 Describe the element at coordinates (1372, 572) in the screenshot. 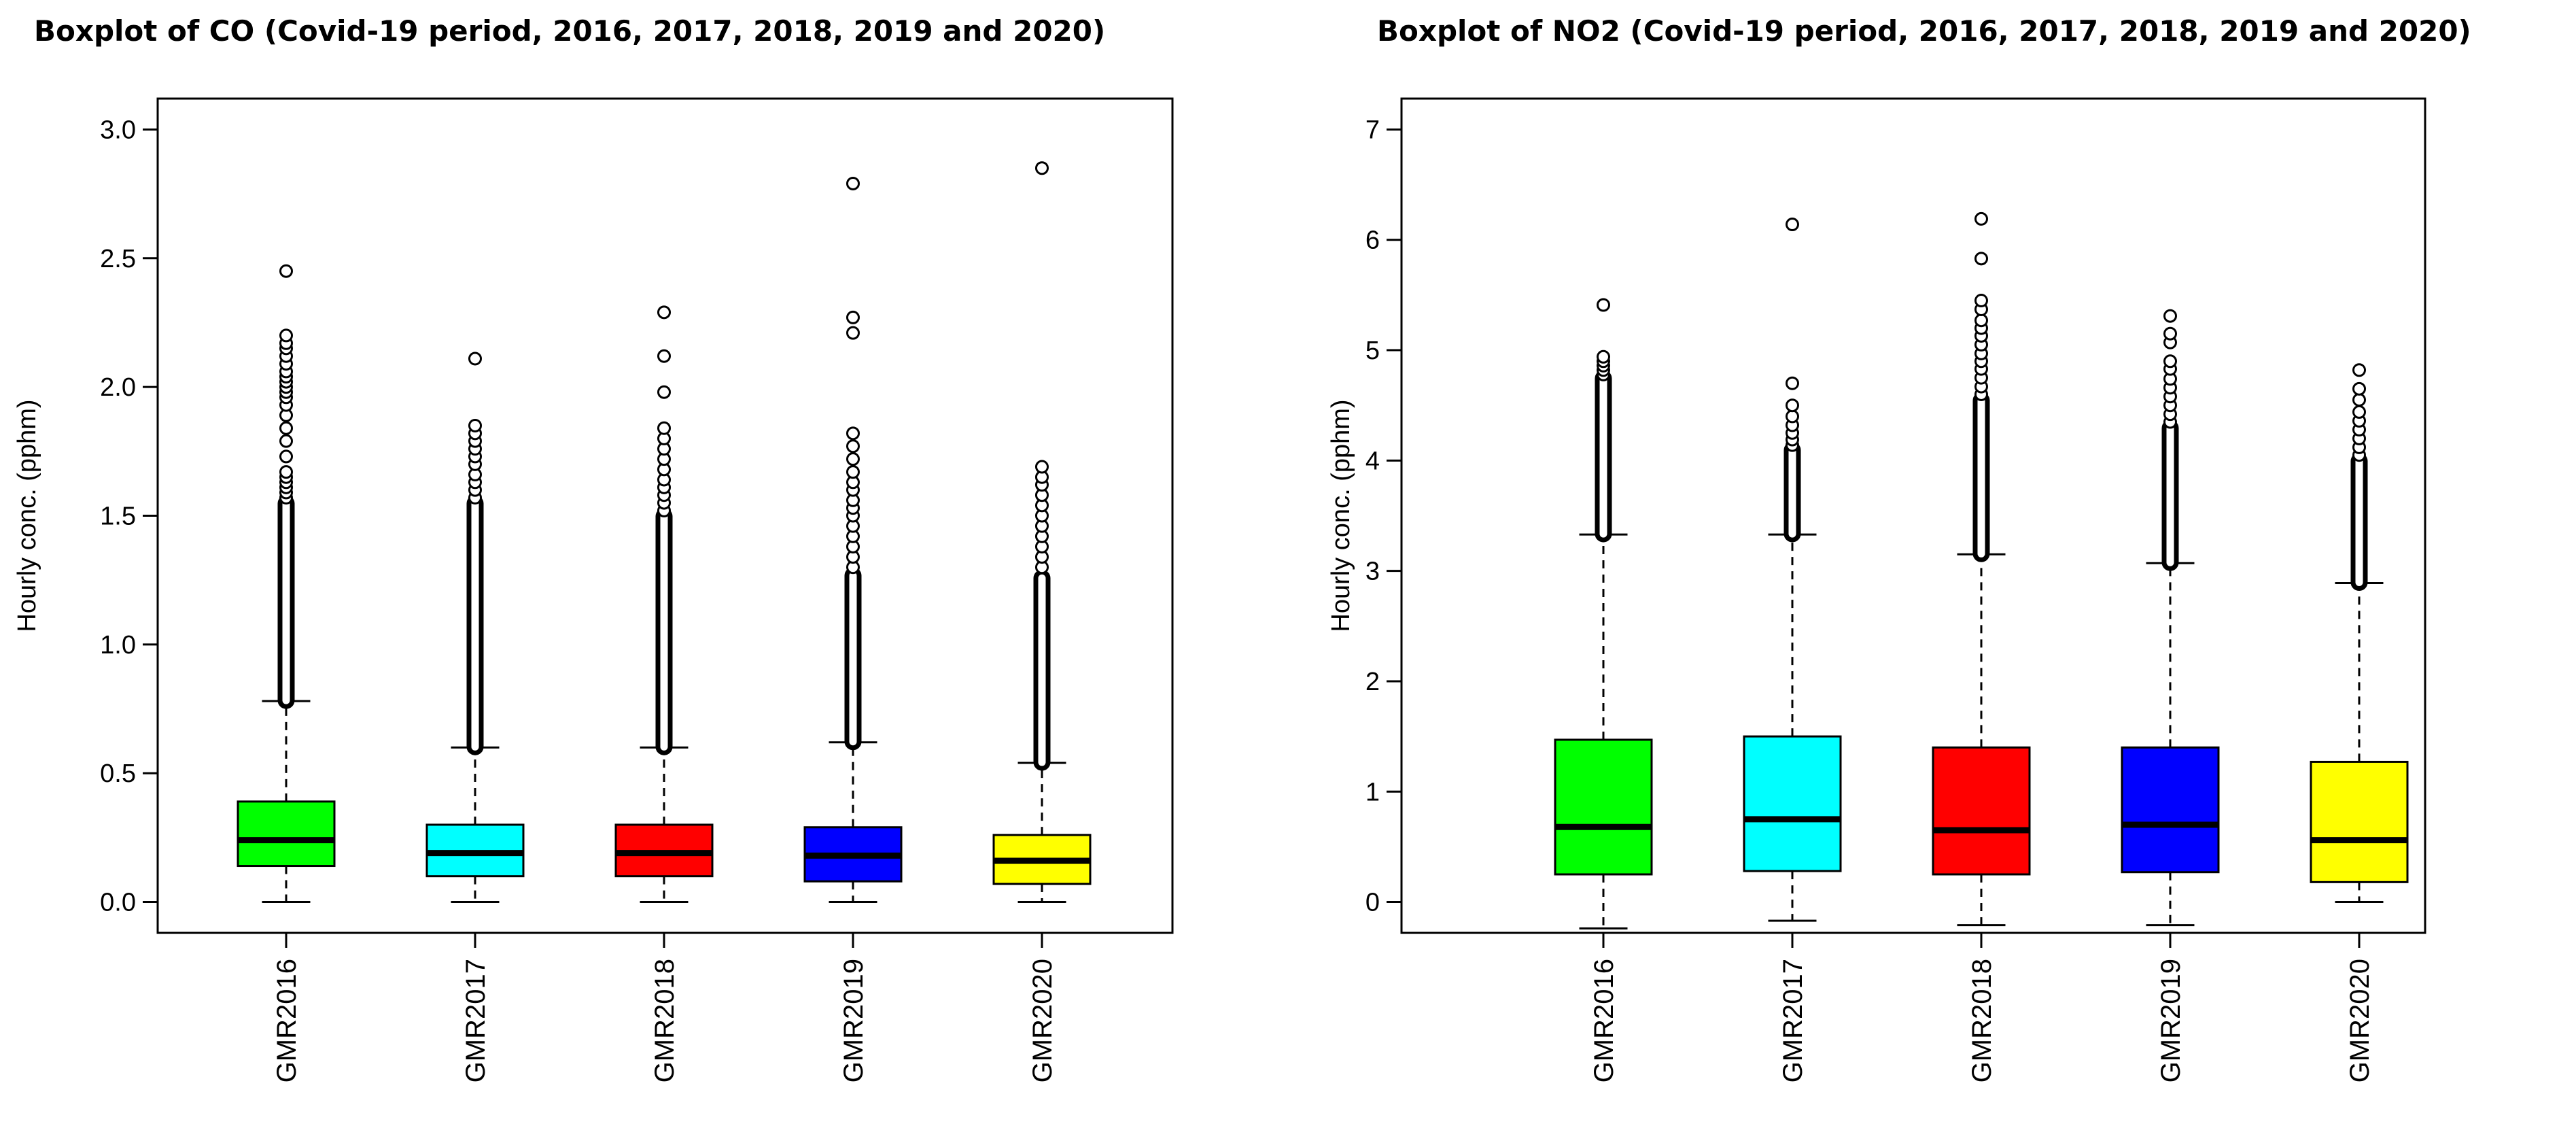

I see `y-tick-label: 3` at that location.